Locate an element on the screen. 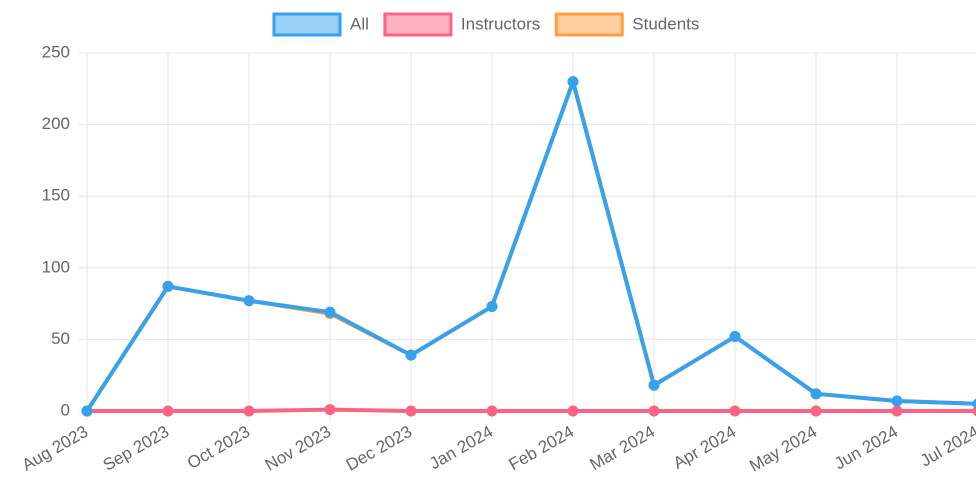 The width and height of the screenshot is (976, 479). y-tick-label: 50 is located at coordinates (60, 338).